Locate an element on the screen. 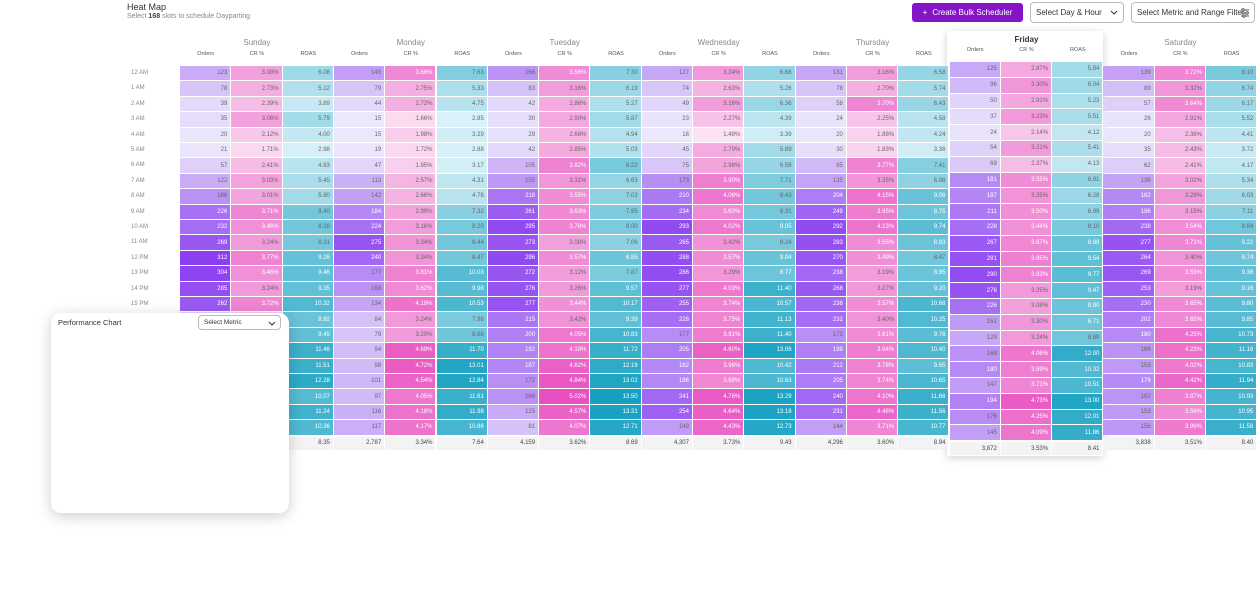 The image size is (1260, 594). heatmap-cell: 6.59 is located at coordinates (769, 165).